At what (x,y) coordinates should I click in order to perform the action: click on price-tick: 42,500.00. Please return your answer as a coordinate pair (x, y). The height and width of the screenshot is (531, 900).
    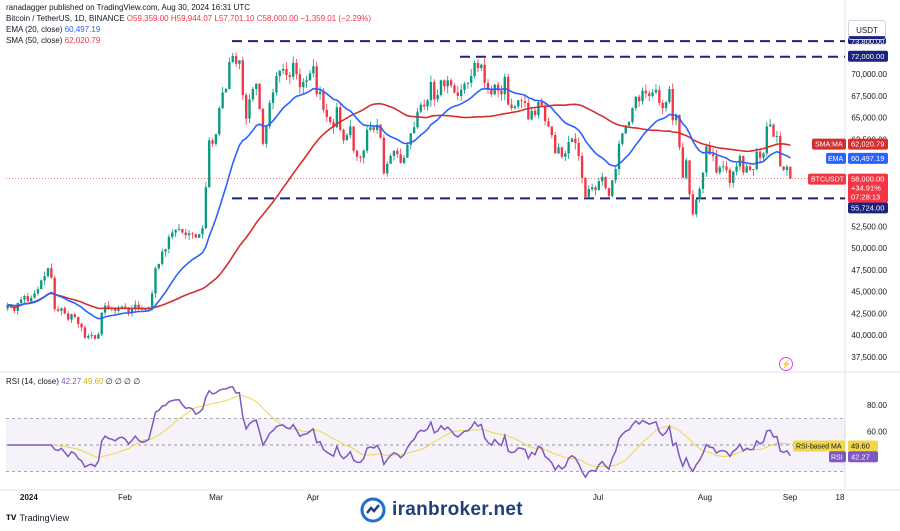
    Looking at the image, I should click on (869, 313).